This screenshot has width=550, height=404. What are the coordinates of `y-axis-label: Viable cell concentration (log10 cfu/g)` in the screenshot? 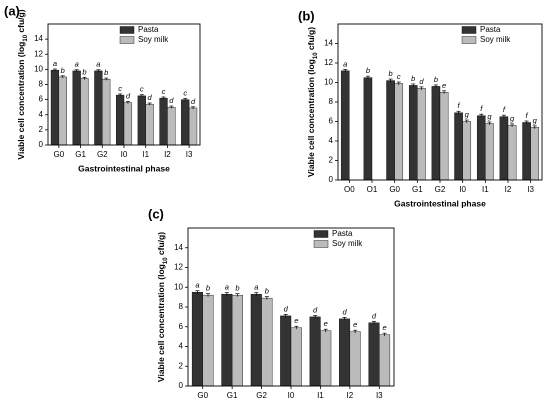 It's located at (312, 102).